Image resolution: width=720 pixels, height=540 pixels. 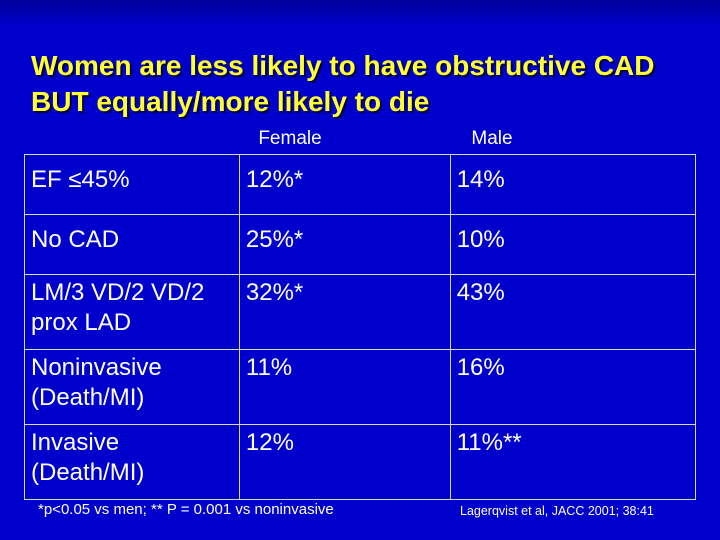 What do you see at coordinates (573, 462) in the screenshot?
I see `male-value: 11%**` at bounding box center [573, 462].